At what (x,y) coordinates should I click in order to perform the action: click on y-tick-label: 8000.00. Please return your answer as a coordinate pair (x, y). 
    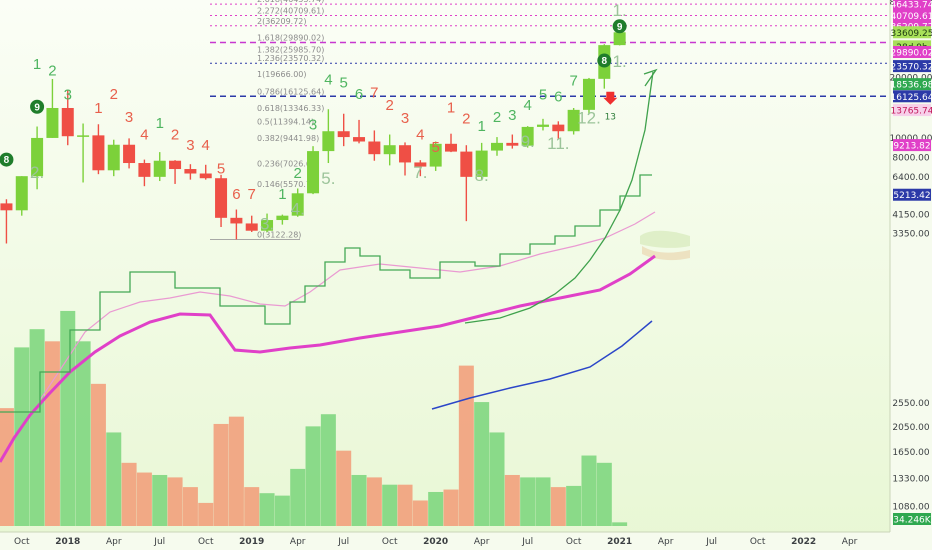
    Looking at the image, I should click on (910, 158).